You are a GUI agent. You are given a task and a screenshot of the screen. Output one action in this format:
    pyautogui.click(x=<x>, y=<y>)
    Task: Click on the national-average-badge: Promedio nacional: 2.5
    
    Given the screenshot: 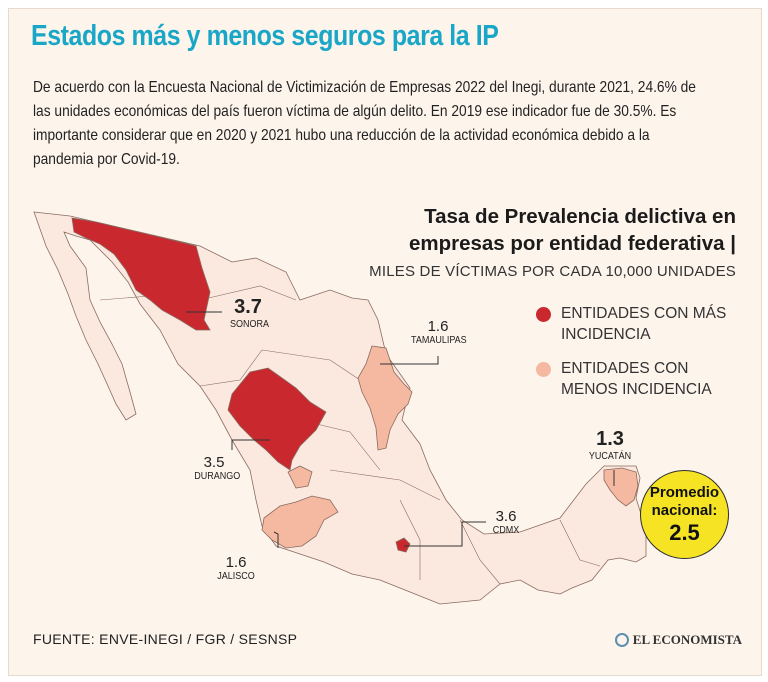 What is the action you would take?
    pyautogui.click(x=684, y=514)
    